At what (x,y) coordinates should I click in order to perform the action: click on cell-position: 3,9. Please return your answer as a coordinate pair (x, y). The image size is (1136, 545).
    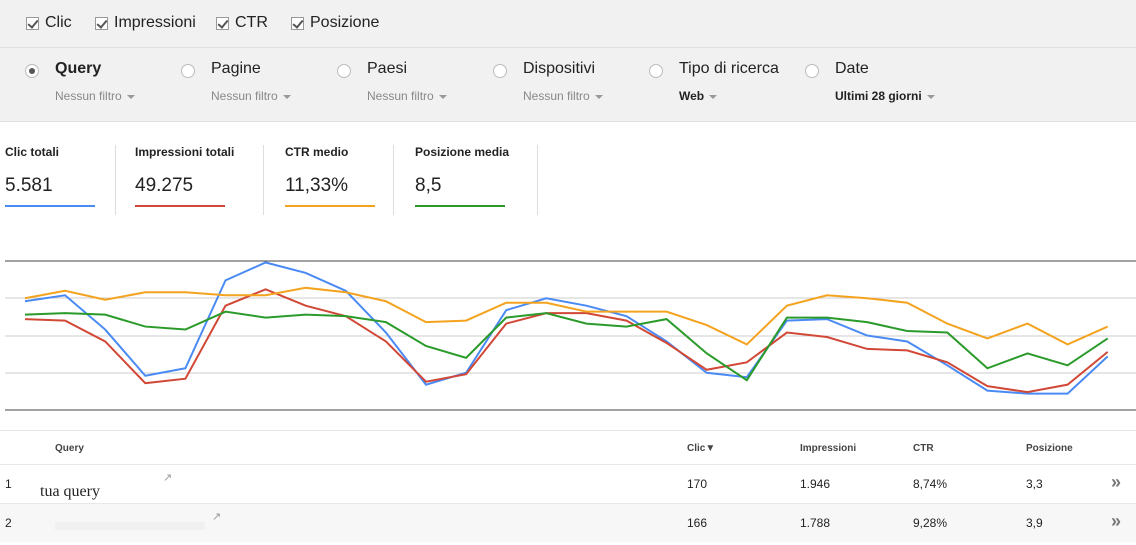
    Looking at the image, I should click on (1034, 523).